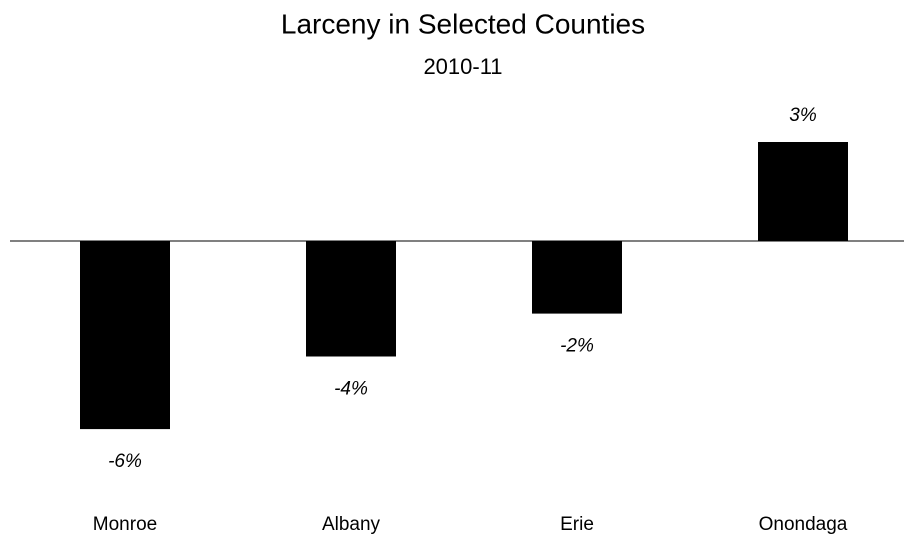 This screenshot has width=904, height=540. I want to click on value-label: -4%, so click(351, 389).